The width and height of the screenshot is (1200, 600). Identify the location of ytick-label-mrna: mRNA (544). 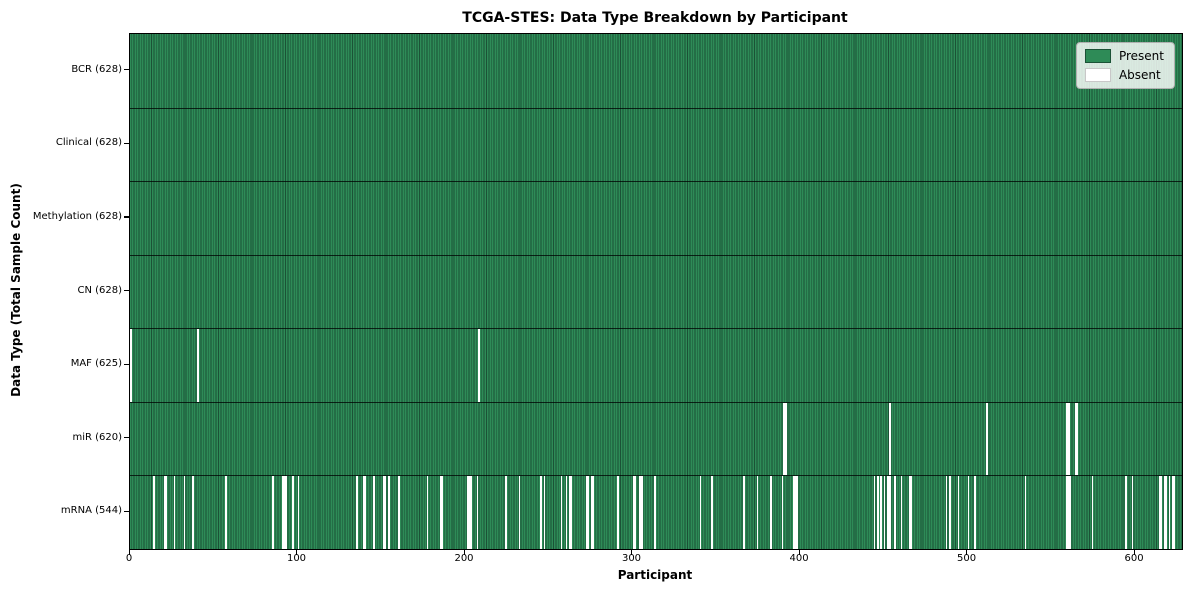
(91, 511).